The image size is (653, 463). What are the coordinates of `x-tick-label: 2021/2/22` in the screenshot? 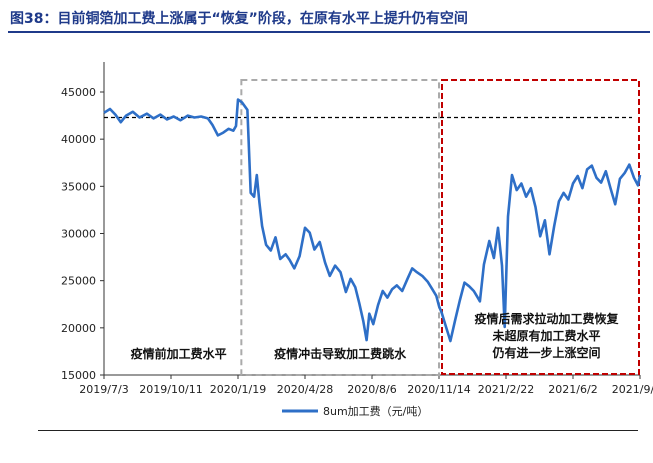 It's located at (506, 389).